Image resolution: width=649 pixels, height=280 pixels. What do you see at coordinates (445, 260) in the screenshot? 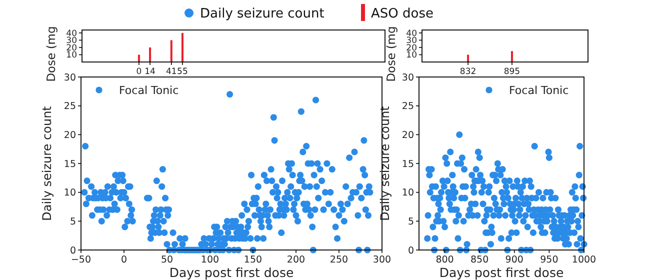
I see `x-tick-label: 800` at bounding box center [445, 260].